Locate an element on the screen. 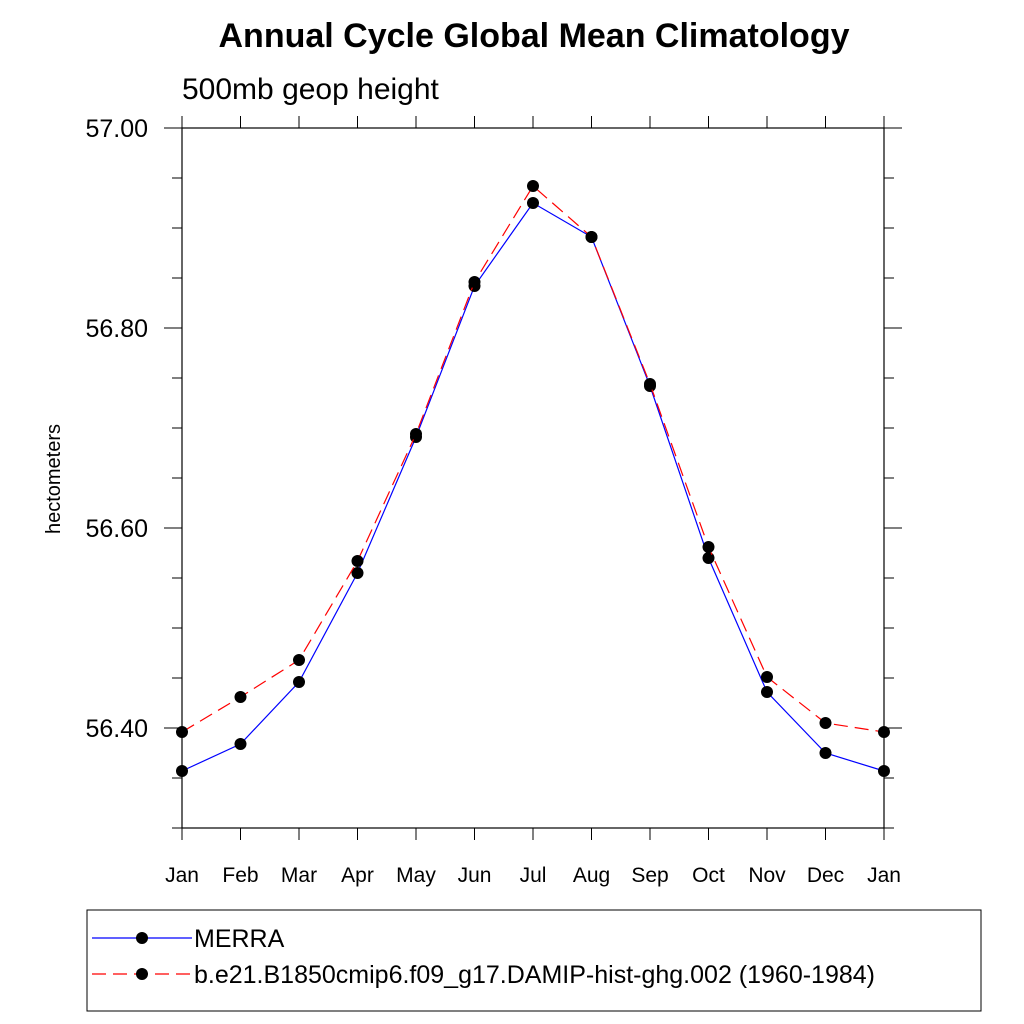 This screenshot has width=1024, height=1024. x-tick-label: Apr is located at coordinates (357, 875).